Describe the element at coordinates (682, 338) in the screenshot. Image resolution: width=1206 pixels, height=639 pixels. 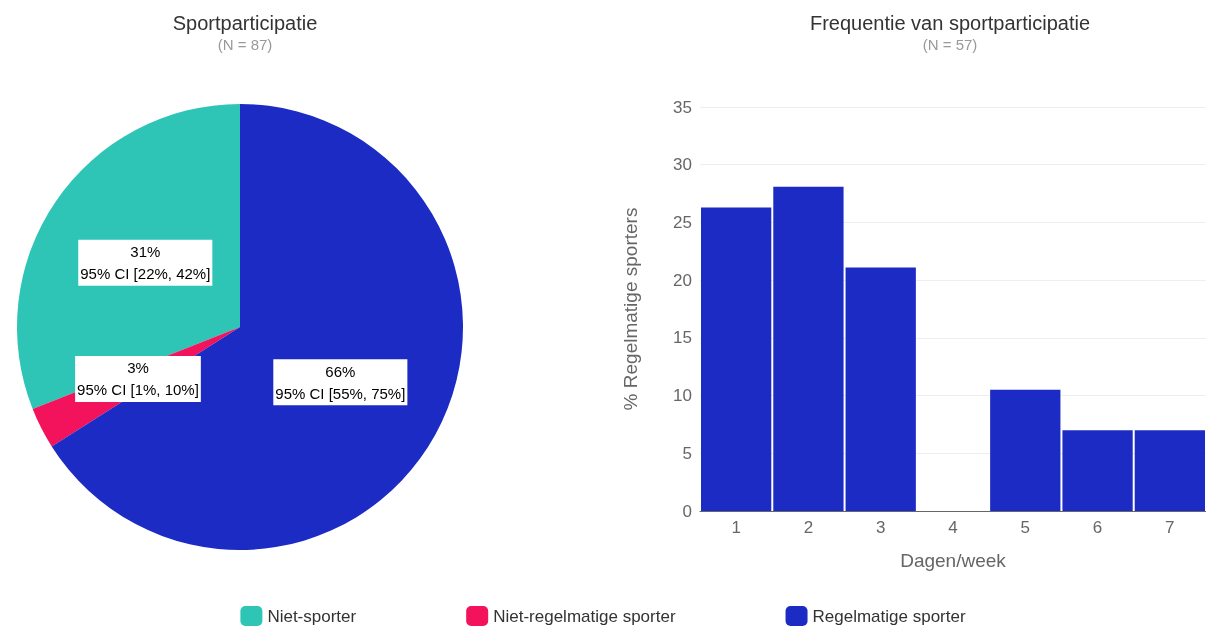
I see `y-tick-label: 15` at that location.